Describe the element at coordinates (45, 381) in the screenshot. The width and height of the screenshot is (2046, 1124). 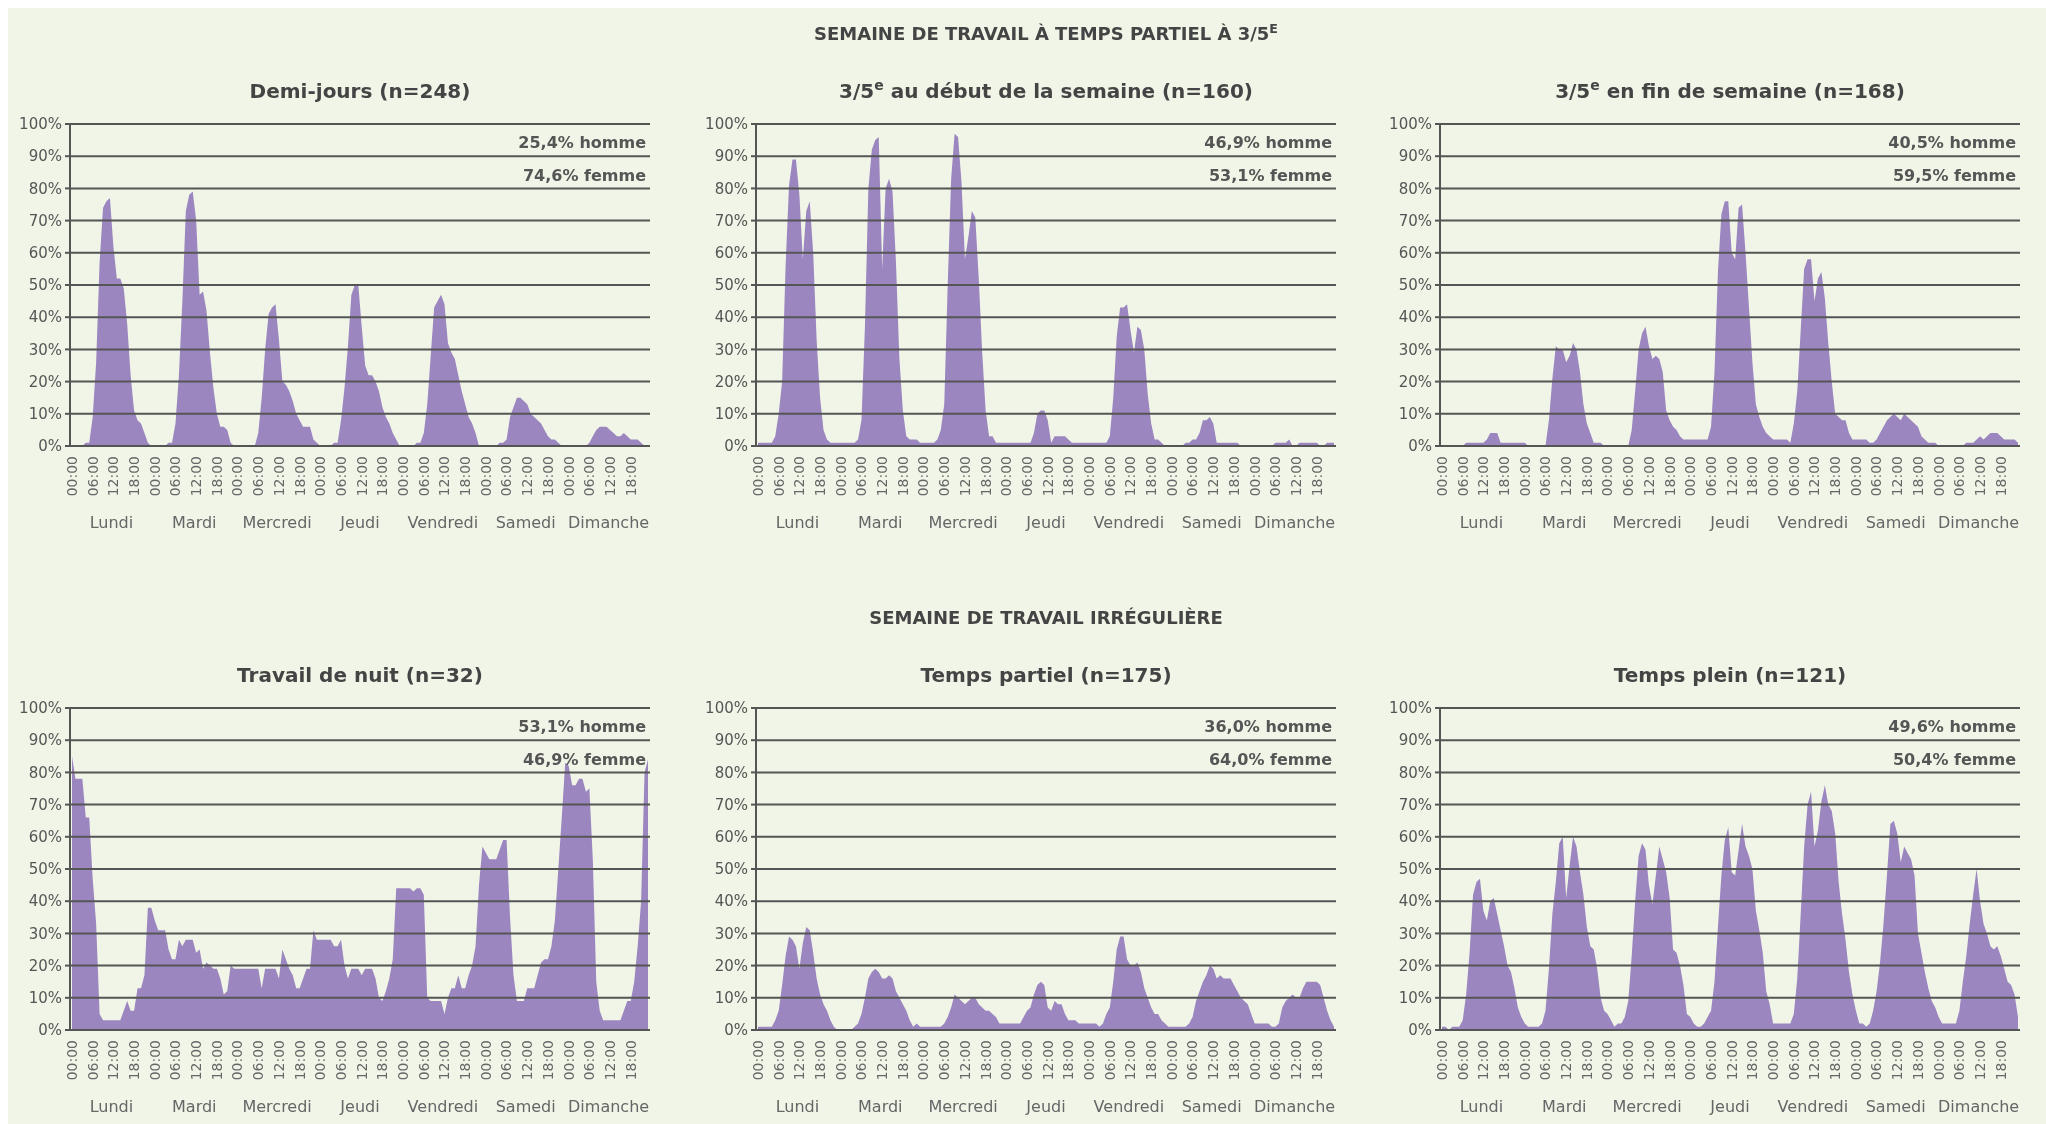
I see `y-tick-label: 20%` at that location.